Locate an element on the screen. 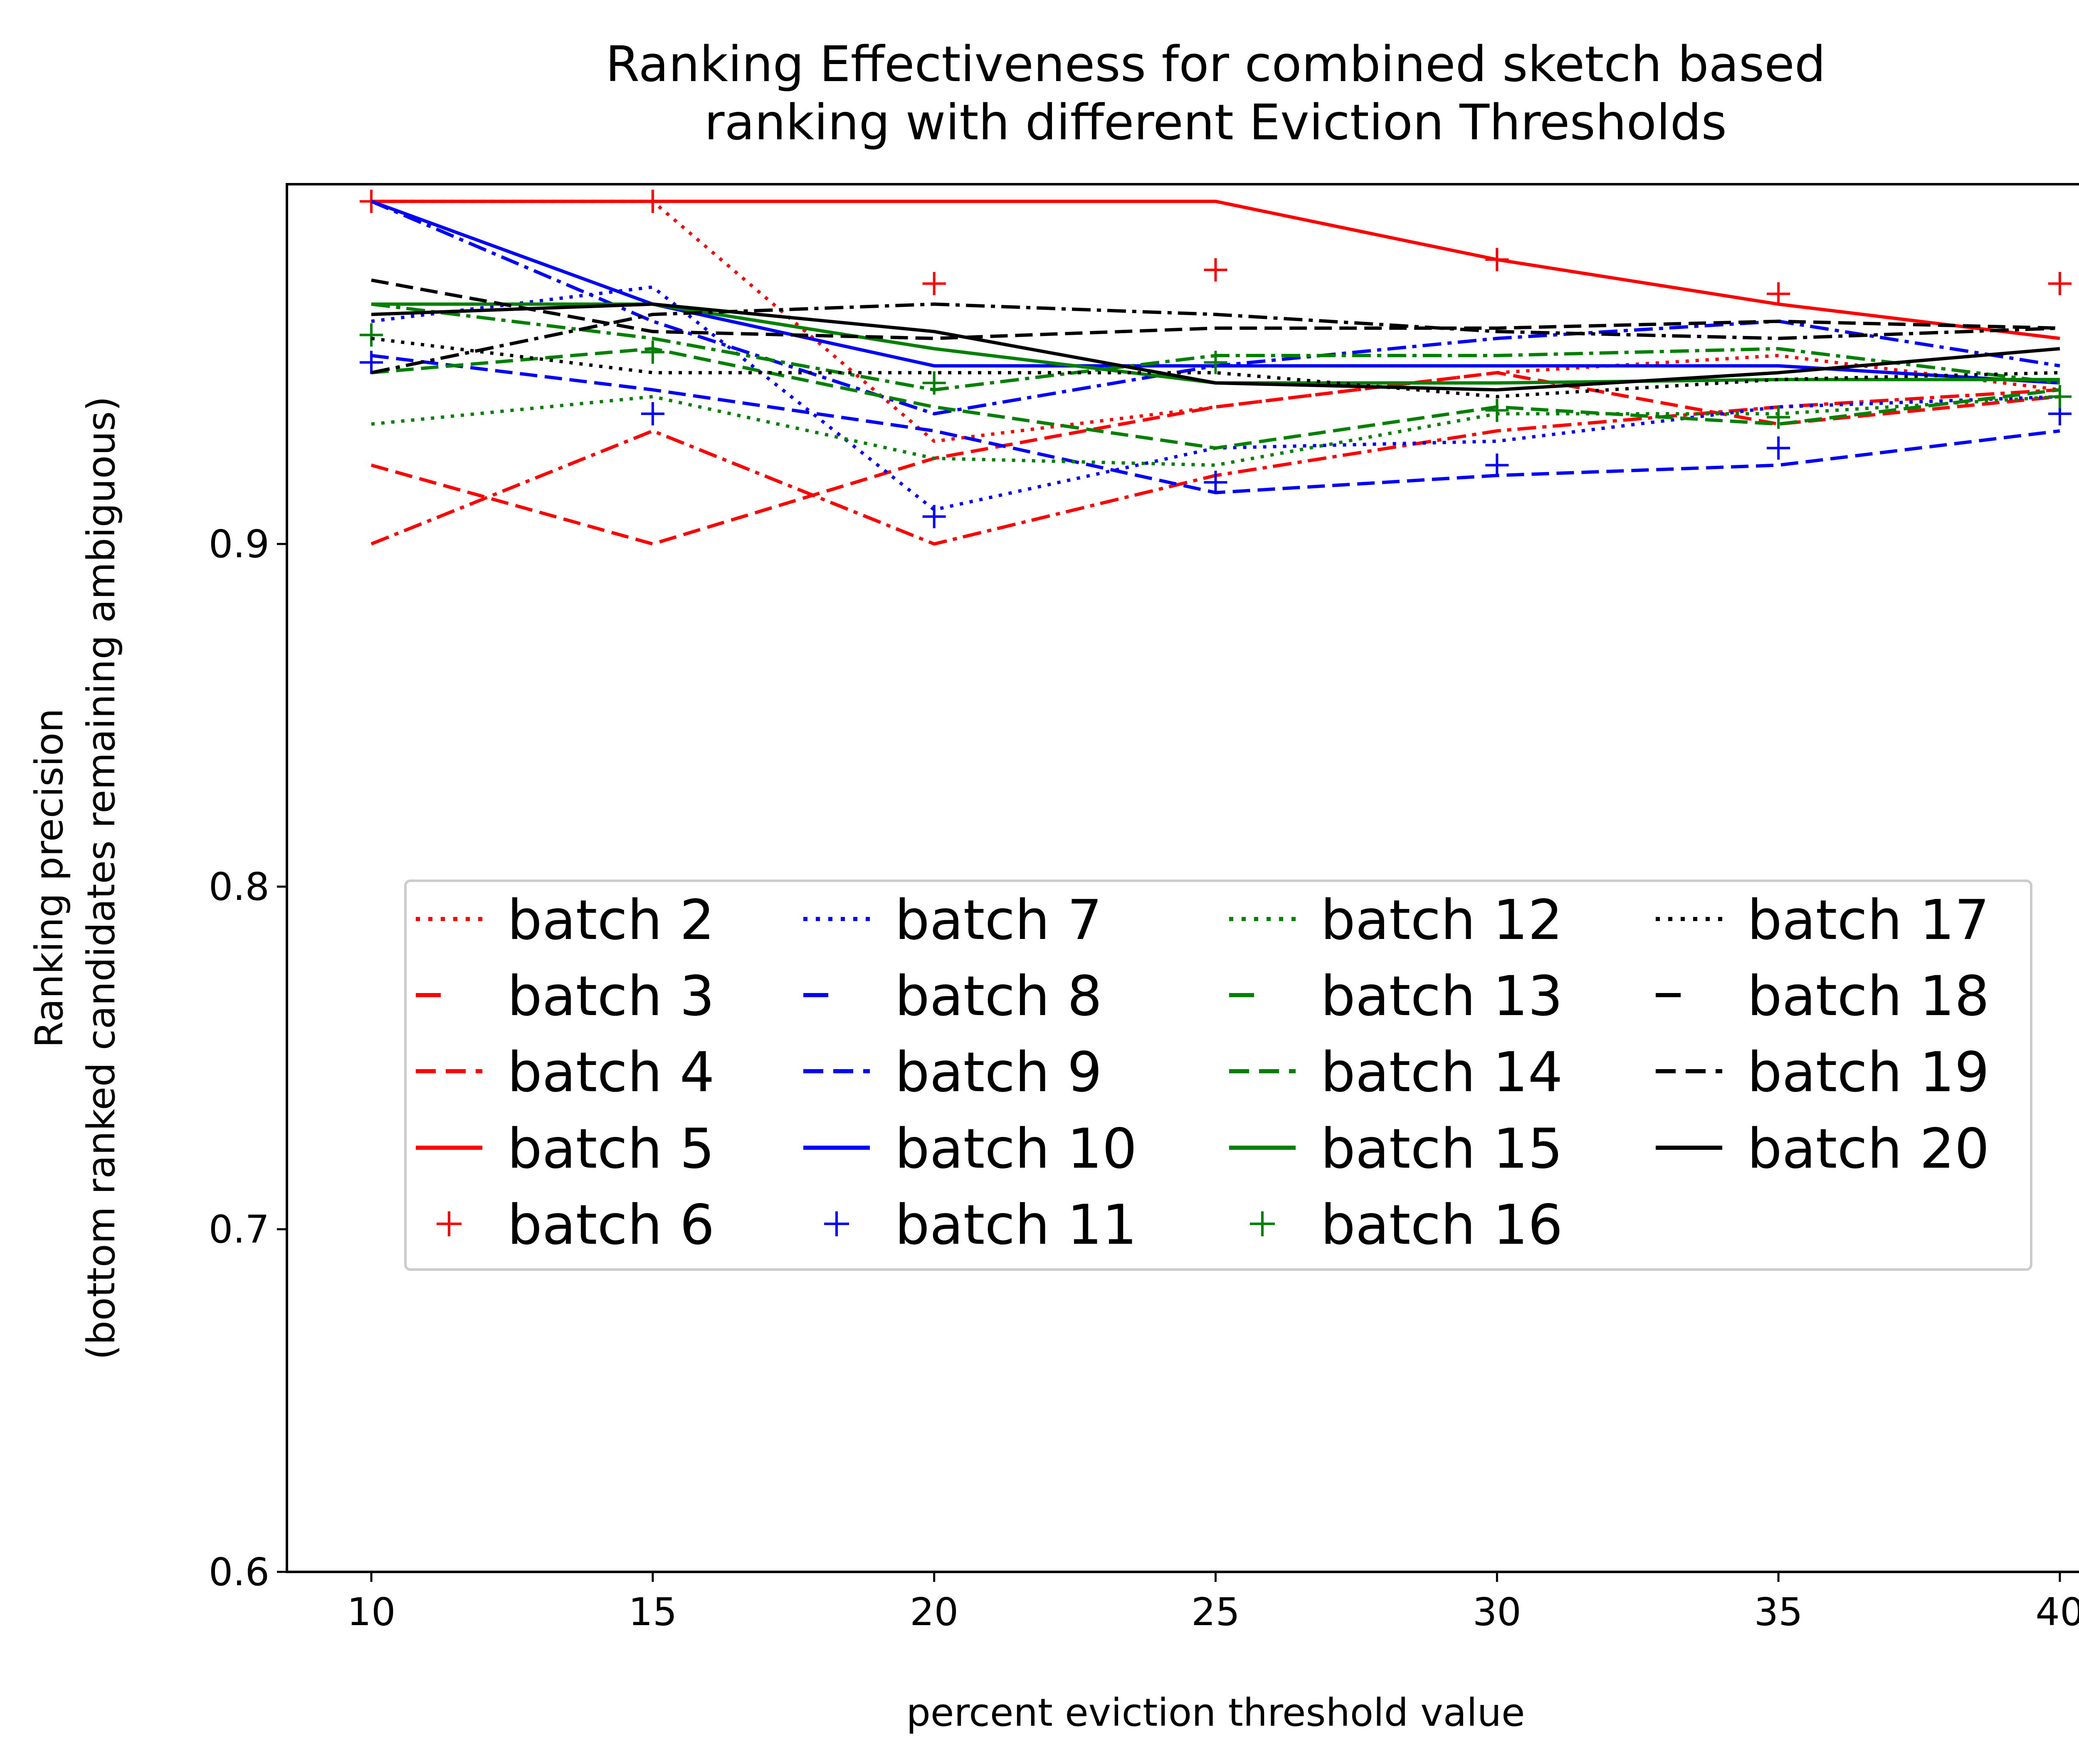 The width and height of the screenshot is (2079, 1764). legend-item-batch-15: batch 15 is located at coordinates (1396, 1149).